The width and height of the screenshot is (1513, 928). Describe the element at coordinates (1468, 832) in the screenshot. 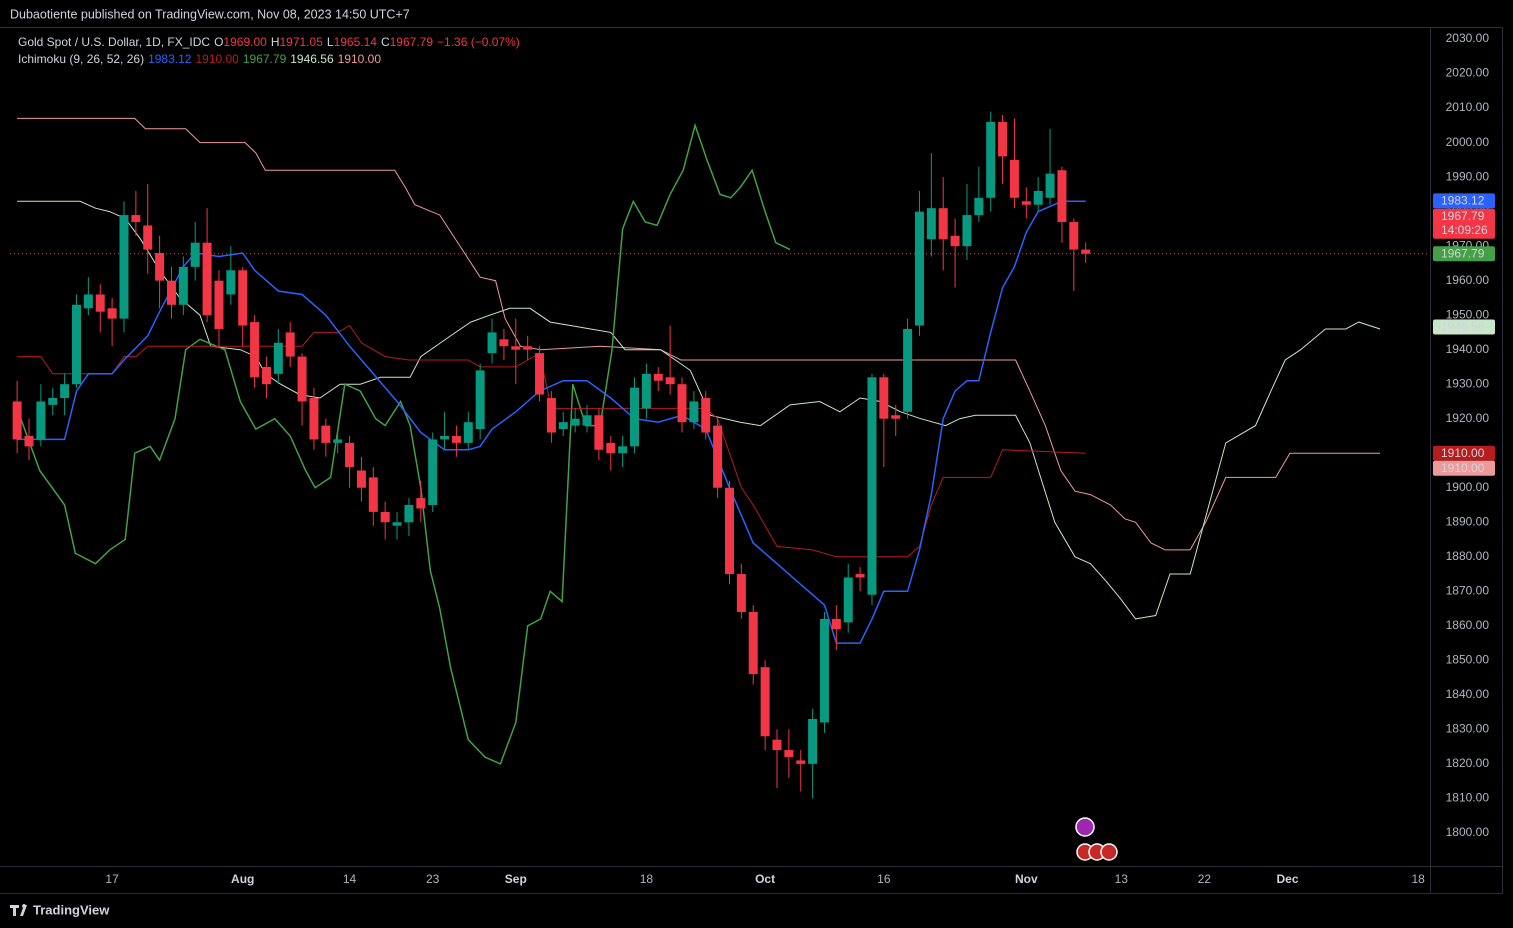

I see `y-tick-label: 1800.00` at that location.